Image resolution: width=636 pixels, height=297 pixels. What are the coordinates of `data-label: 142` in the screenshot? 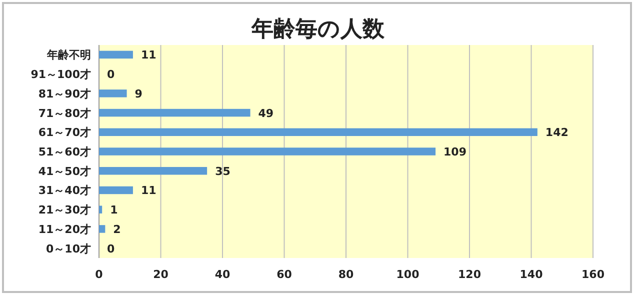 It's located at (556, 133).